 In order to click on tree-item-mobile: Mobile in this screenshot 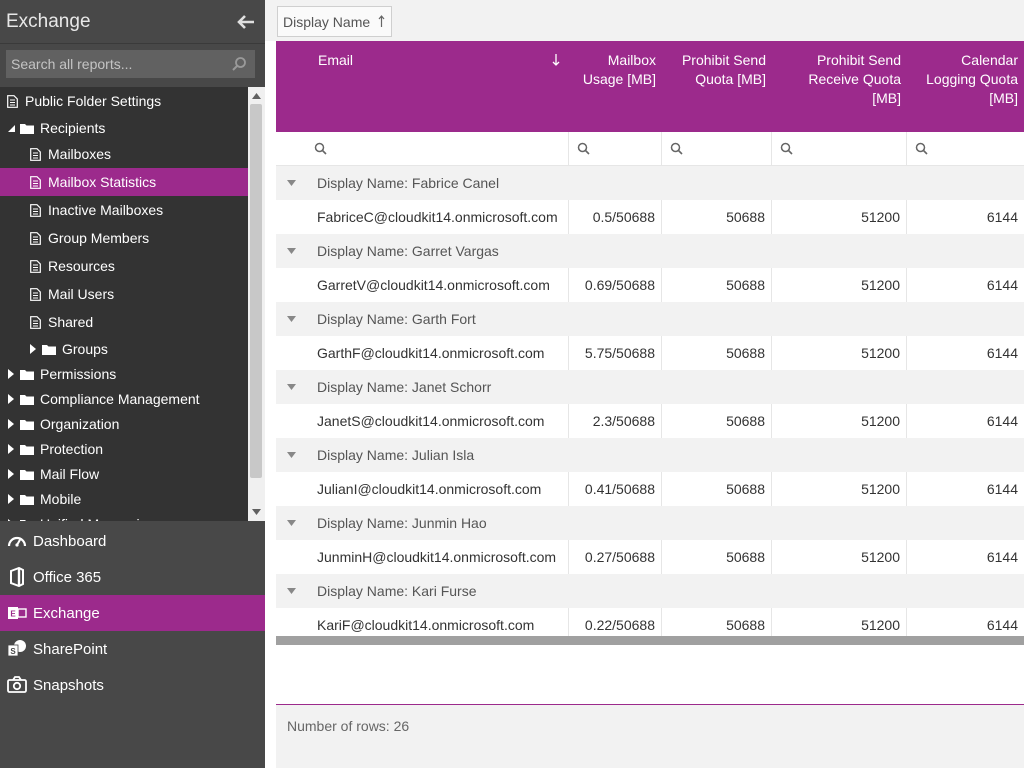, I will do `click(124, 499)`.